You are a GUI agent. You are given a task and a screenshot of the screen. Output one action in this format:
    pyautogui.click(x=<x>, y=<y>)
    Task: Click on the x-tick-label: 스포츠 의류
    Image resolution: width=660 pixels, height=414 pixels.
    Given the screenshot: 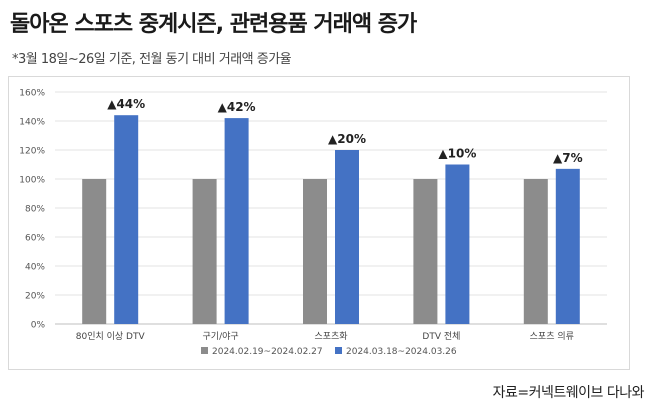 What is the action you would take?
    pyautogui.click(x=552, y=336)
    